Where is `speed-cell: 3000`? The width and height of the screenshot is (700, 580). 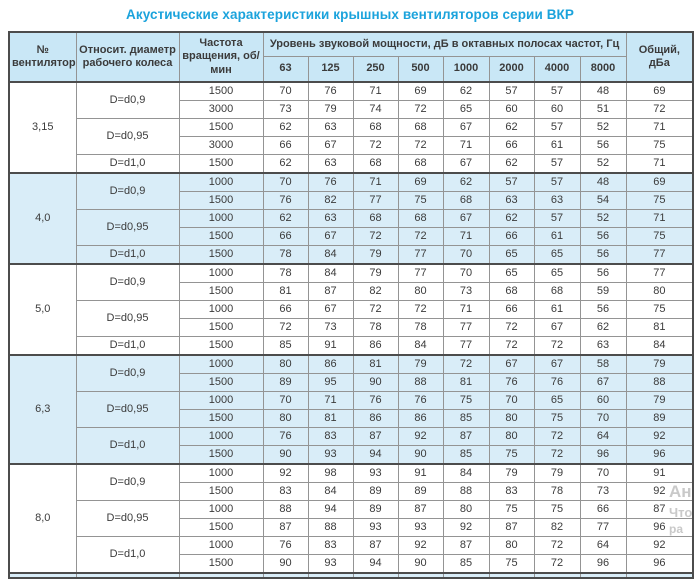 speed-cell: 3000 is located at coordinates (221, 145).